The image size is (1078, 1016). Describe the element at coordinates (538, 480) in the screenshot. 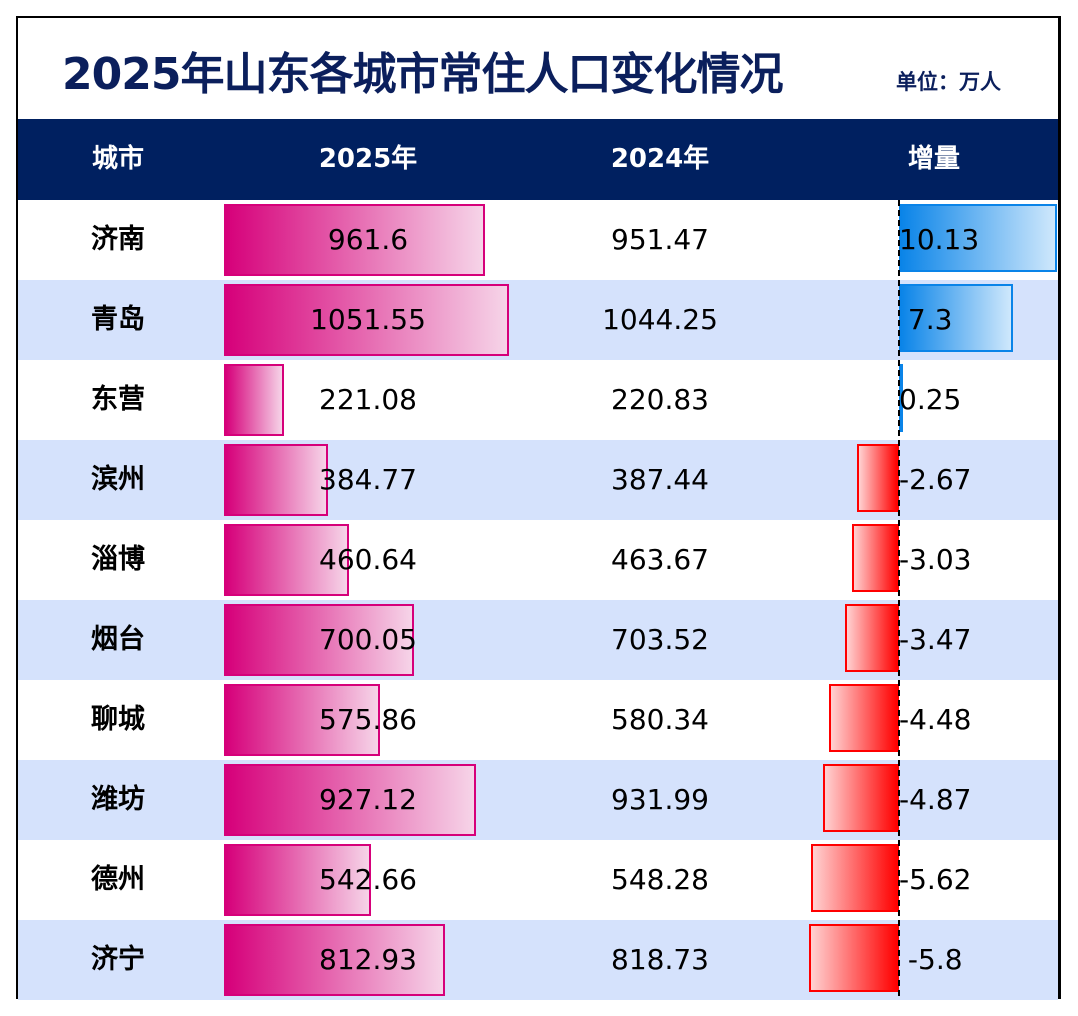

I see `table-row: 滨州 384.77 387.44 -2.67` at that location.